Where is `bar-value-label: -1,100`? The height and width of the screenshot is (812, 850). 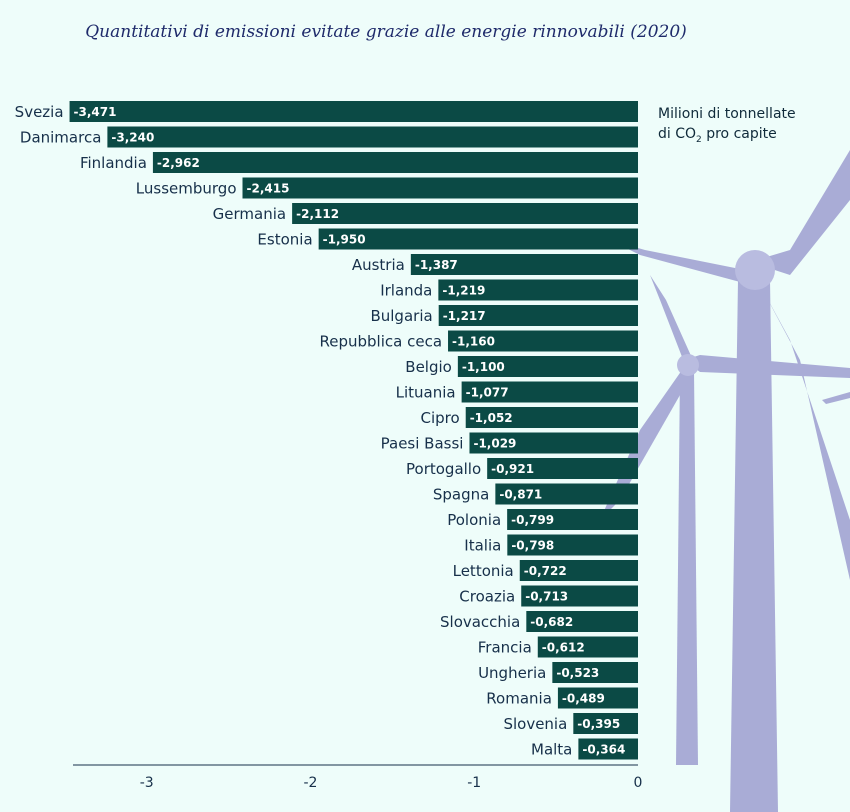
bar-value-label: -1,100 is located at coordinates (483, 367).